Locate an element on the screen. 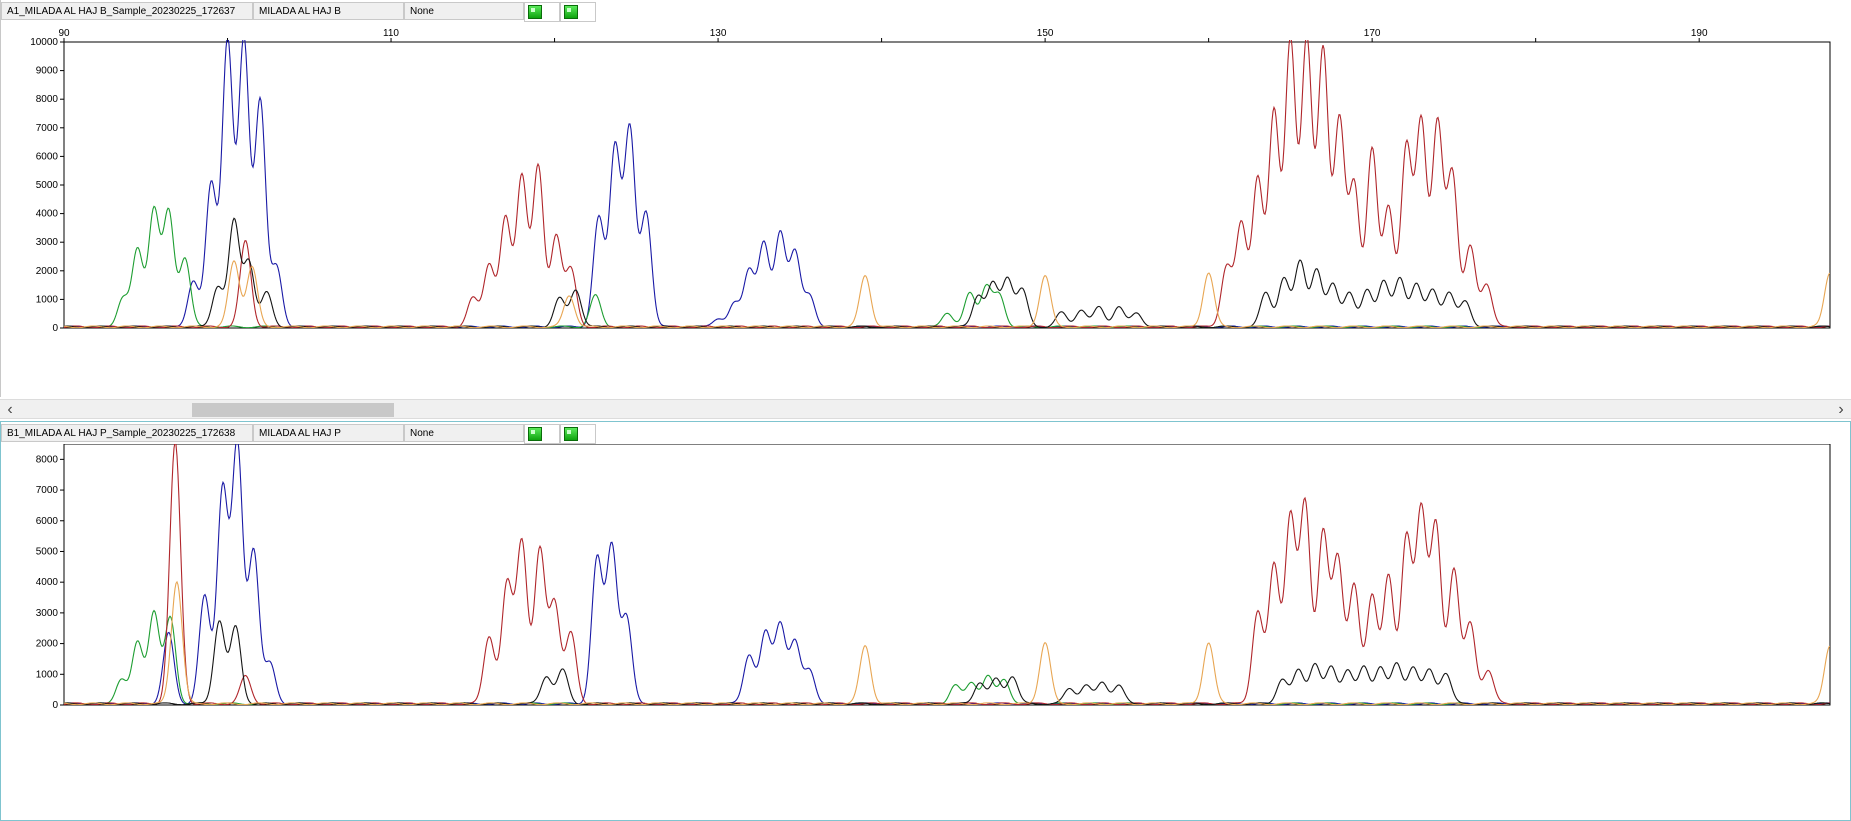 This screenshot has height=821, width=1851. scrollbar-thumb is located at coordinates (293, 410).